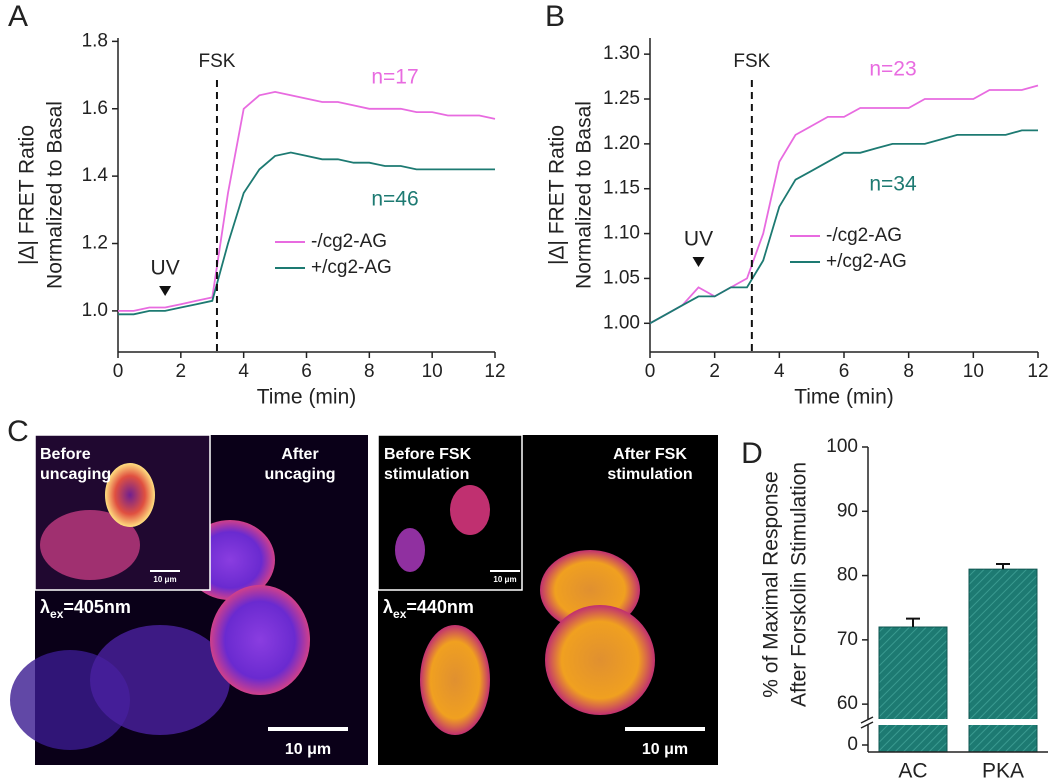 This screenshot has width=1050, height=779. I want to click on y-axis-title: After Forskolin Stimulation, so click(799, 584).